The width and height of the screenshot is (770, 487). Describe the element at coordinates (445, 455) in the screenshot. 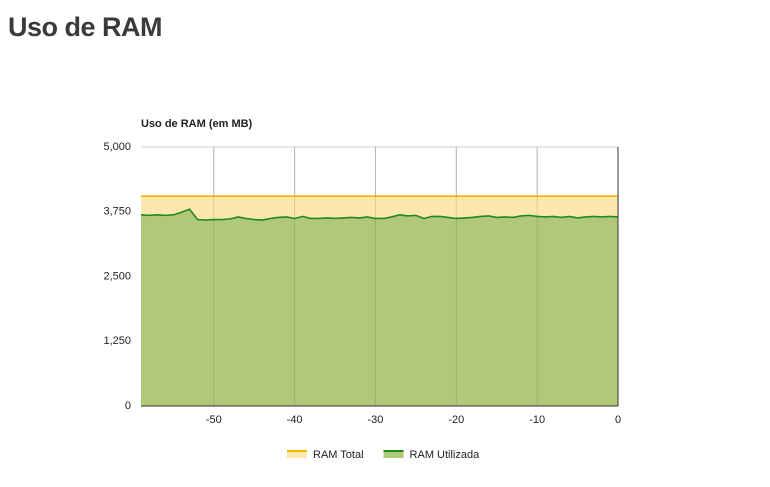

I see `legend-label: RAM Utilizada` at that location.